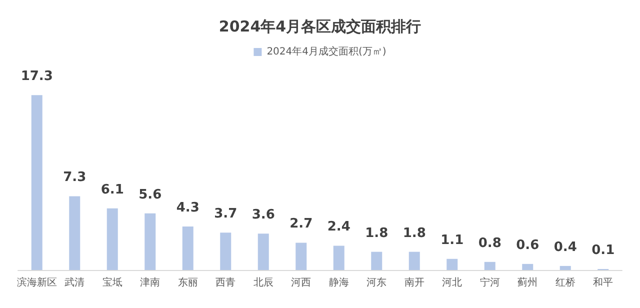 This screenshot has height=308, width=640. Describe the element at coordinates (36, 76) in the screenshot. I see `data-label: 17.3` at that location.